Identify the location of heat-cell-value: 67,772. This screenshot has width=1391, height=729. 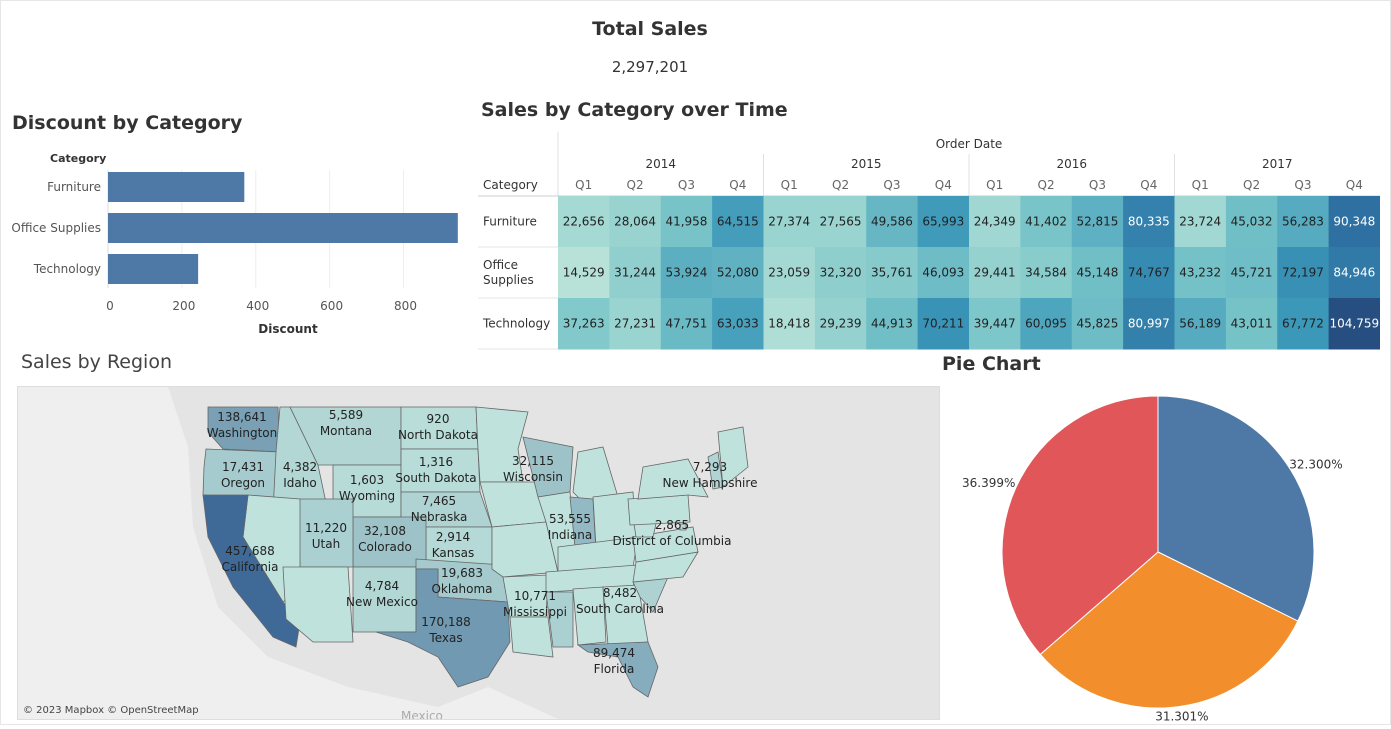
(1303, 324).